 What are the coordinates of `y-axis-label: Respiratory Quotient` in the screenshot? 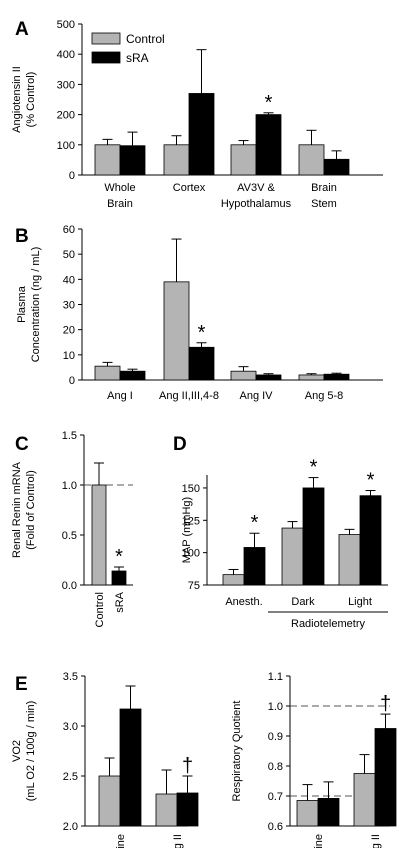 It's located at (237, 751).